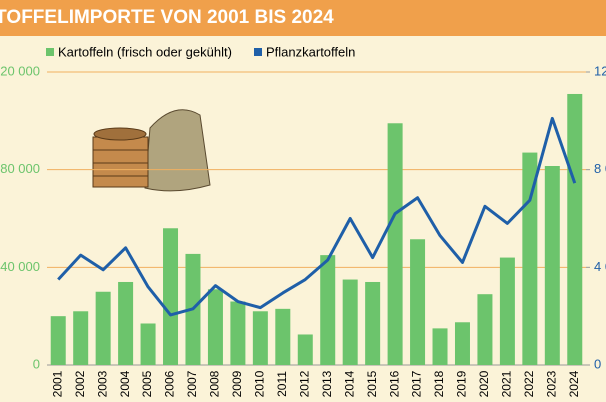 Image resolution: width=606 pixels, height=402 pixels. Describe the element at coordinates (507, 383) in the screenshot. I see `x-tick-label: 2021` at that location.